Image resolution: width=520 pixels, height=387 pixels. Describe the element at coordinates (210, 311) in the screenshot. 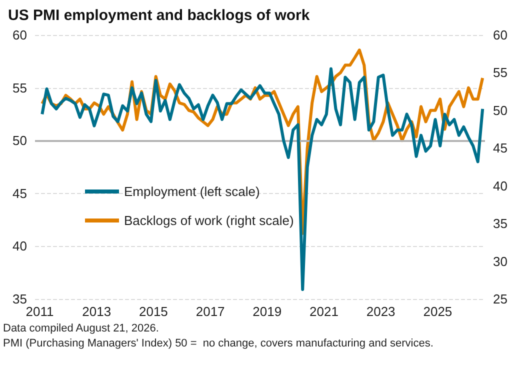

I see `x-tick-label: 2017` at that location.